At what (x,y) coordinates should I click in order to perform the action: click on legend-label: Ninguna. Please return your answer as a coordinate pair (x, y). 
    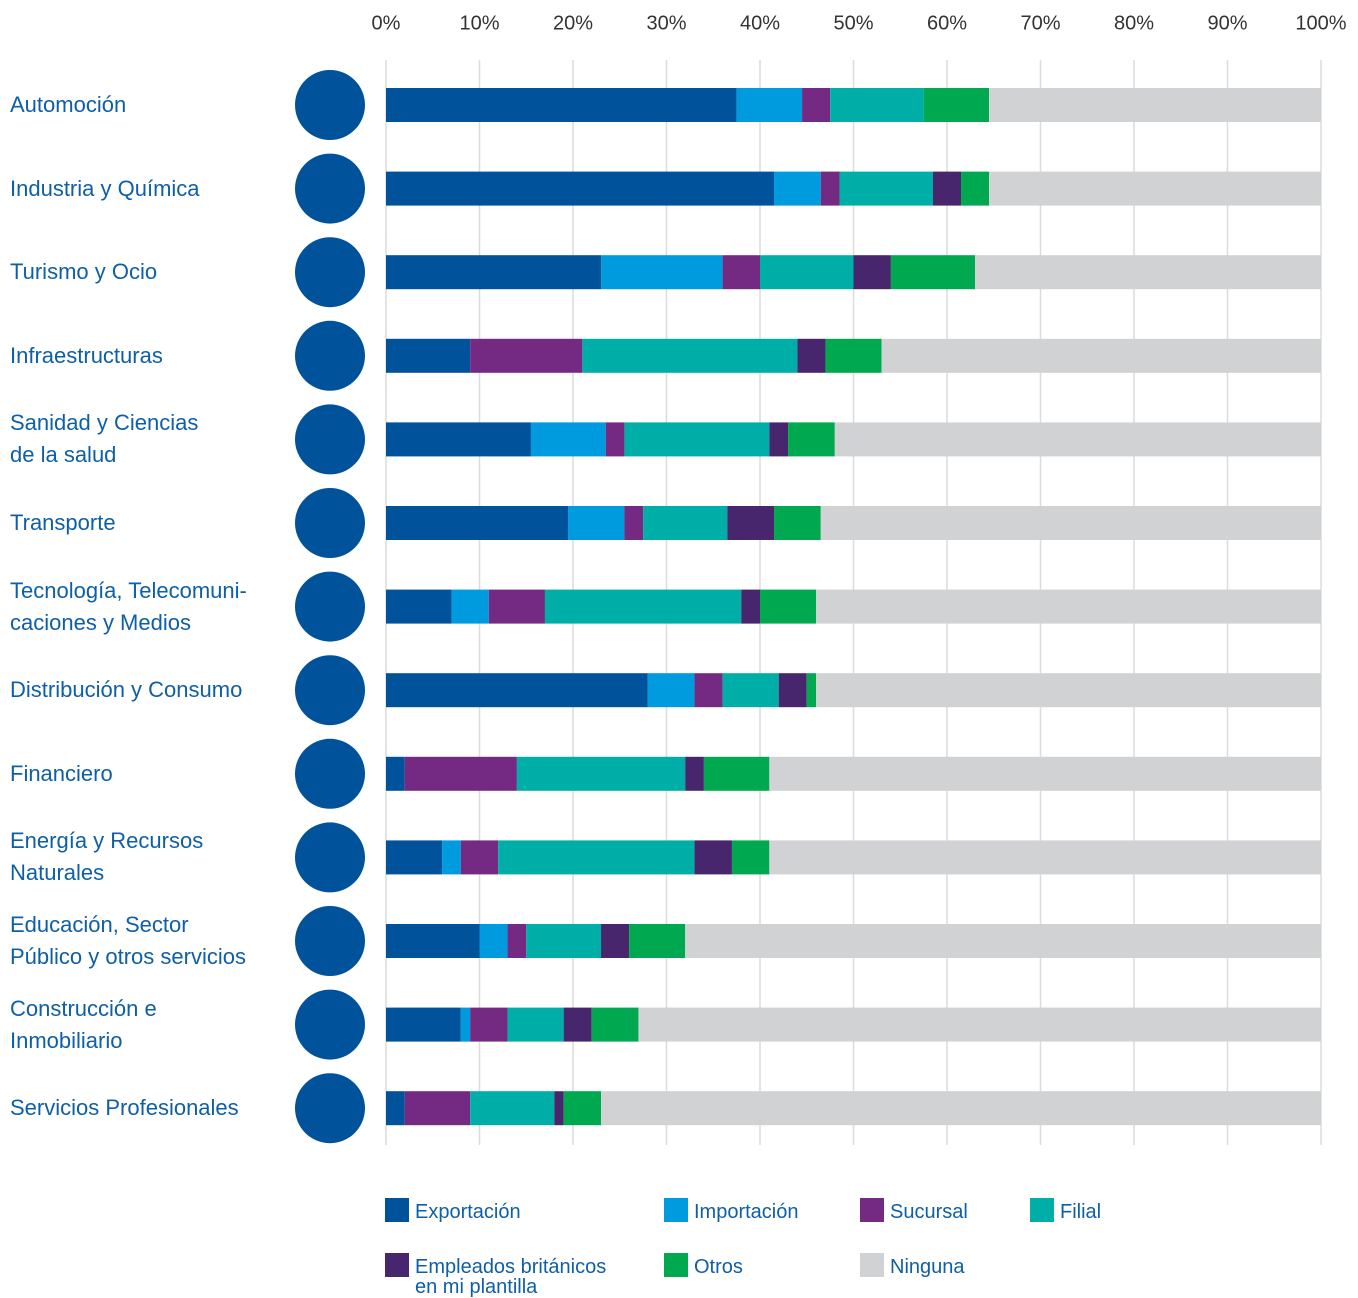
    Looking at the image, I should click on (927, 1267).